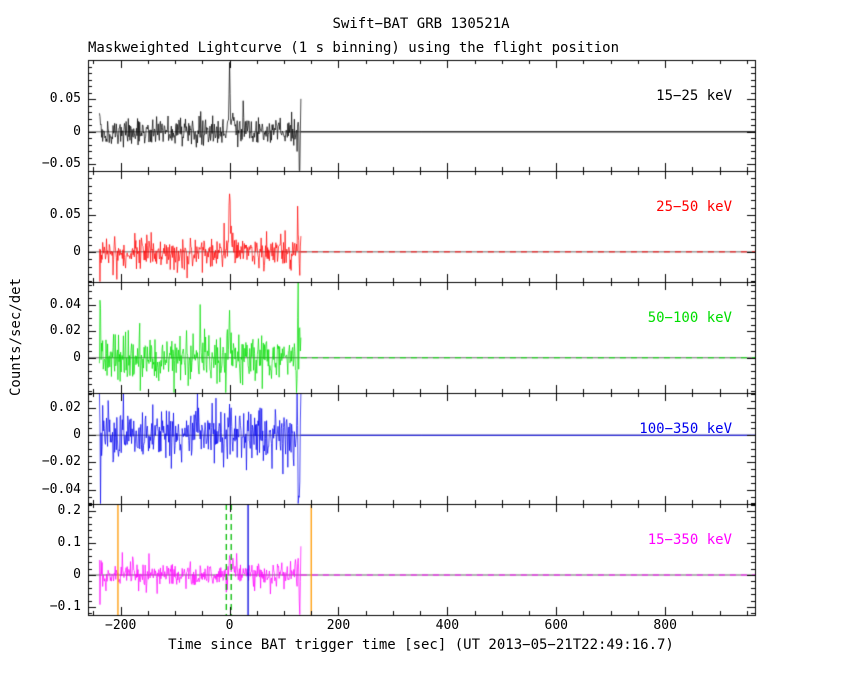 This screenshot has height=680, width=850. What do you see at coordinates (665, 625) in the screenshot?
I see `x-tick-label: 800` at bounding box center [665, 625].